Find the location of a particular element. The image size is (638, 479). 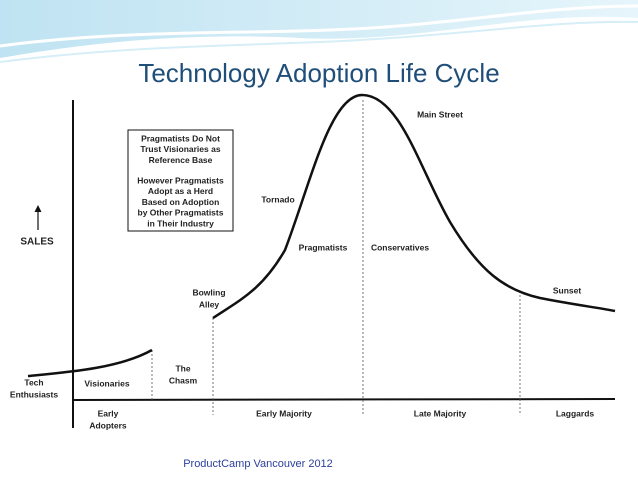

note-line: Trust Visionaries as is located at coordinates (180, 149).